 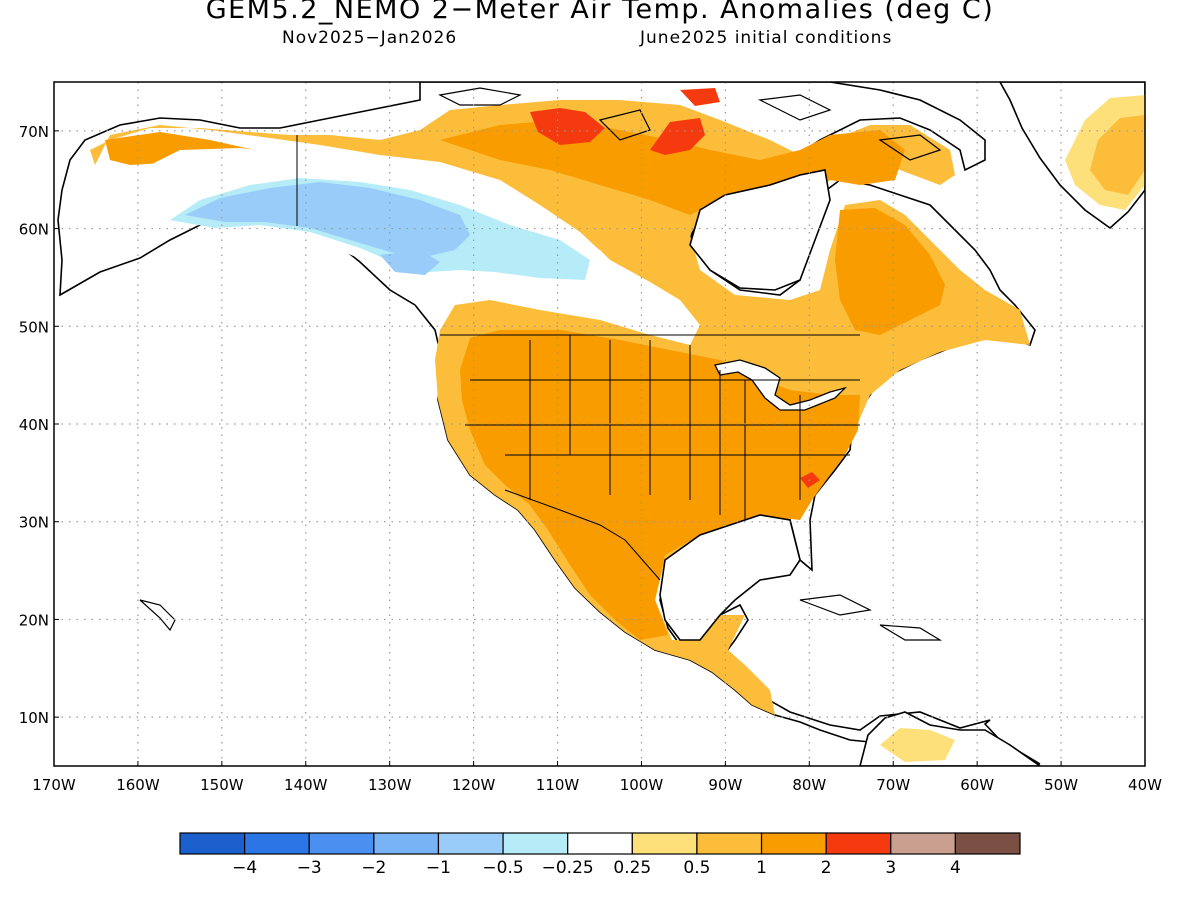 I want to click on colorbar-label: 0.5, so click(x=696, y=868).